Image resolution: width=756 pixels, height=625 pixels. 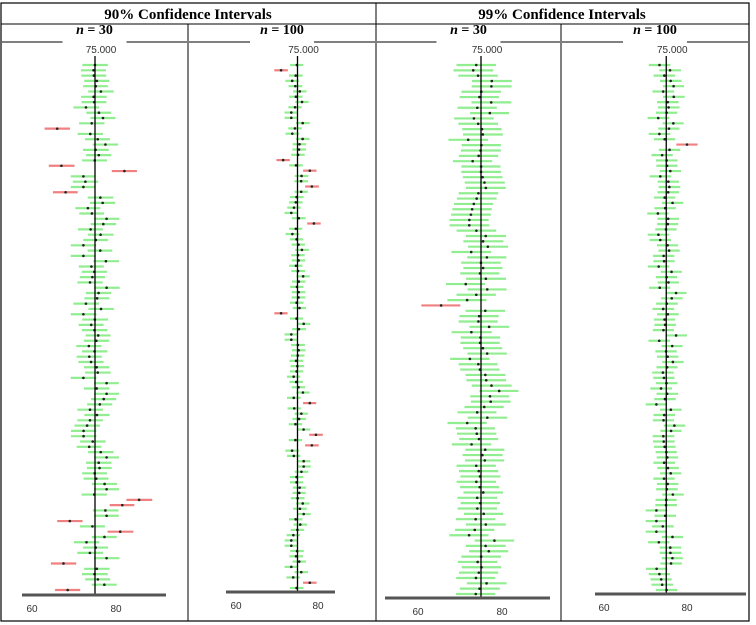 What do you see at coordinates (655, 30) in the screenshot?
I see `panel-subtitle: n = 100` at bounding box center [655, 30].